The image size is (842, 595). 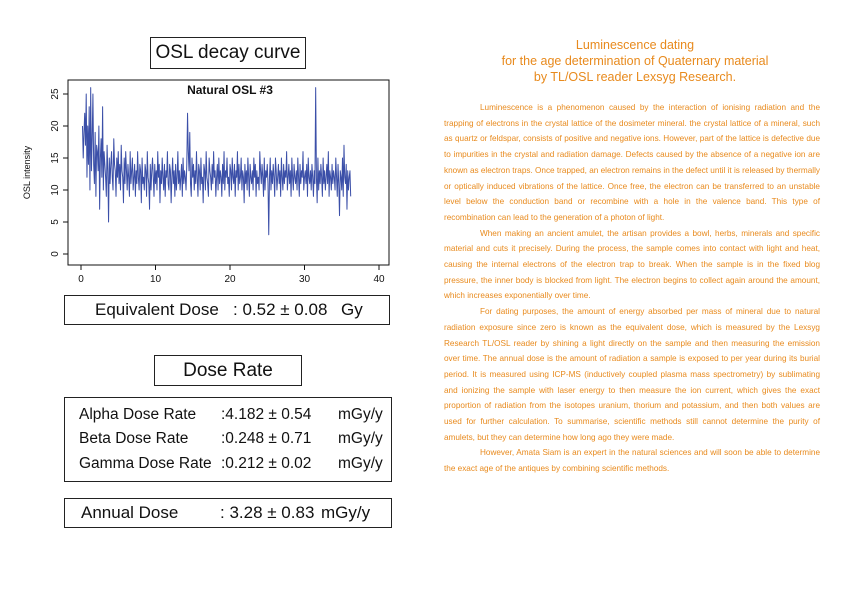 I want to click on y-tick-label: 20, so click(x=55, y=126).